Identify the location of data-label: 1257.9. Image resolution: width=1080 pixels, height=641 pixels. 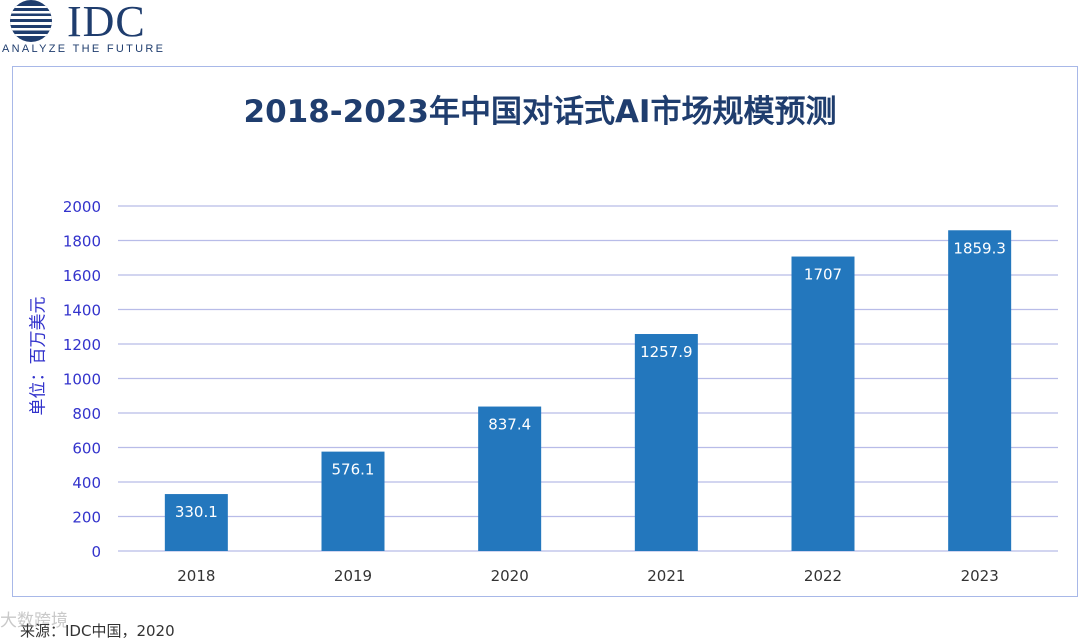
(666, 352).